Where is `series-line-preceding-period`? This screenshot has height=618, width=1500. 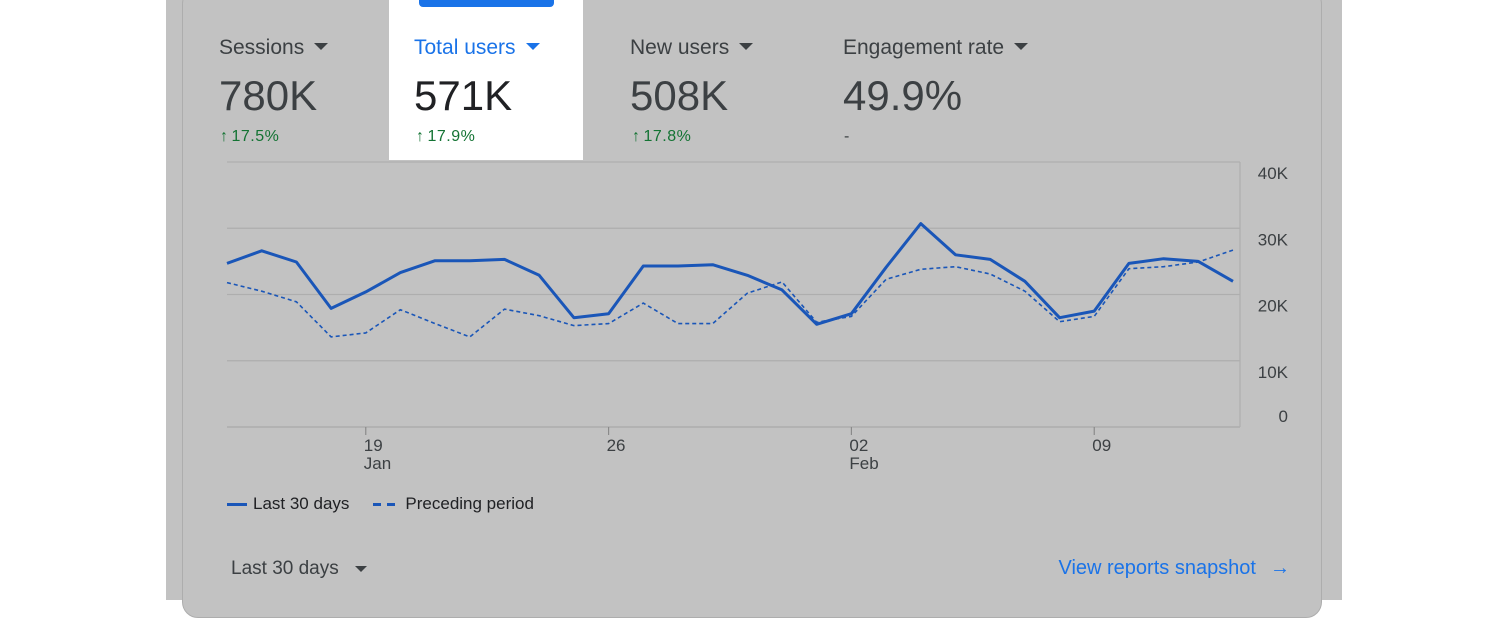
series-line-preceding-period is located at coordinates (730, 293).